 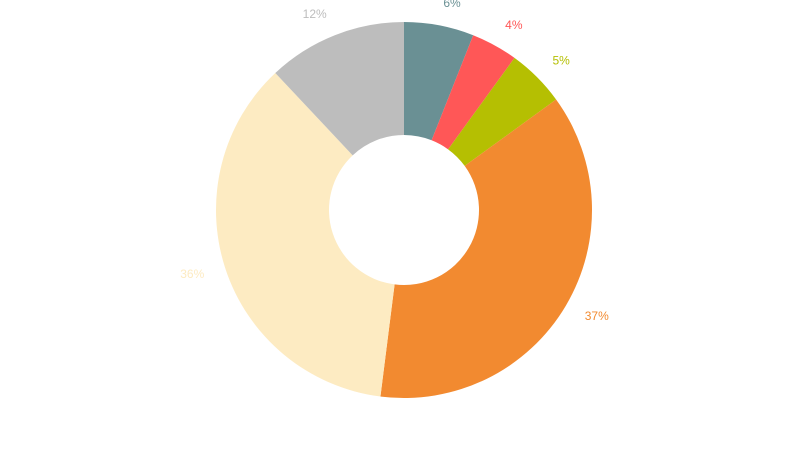 What do you see at coordinates (192, 274) in the screenshot?
I see `slice-label-4: 36%` at bounding box center [192, 274].